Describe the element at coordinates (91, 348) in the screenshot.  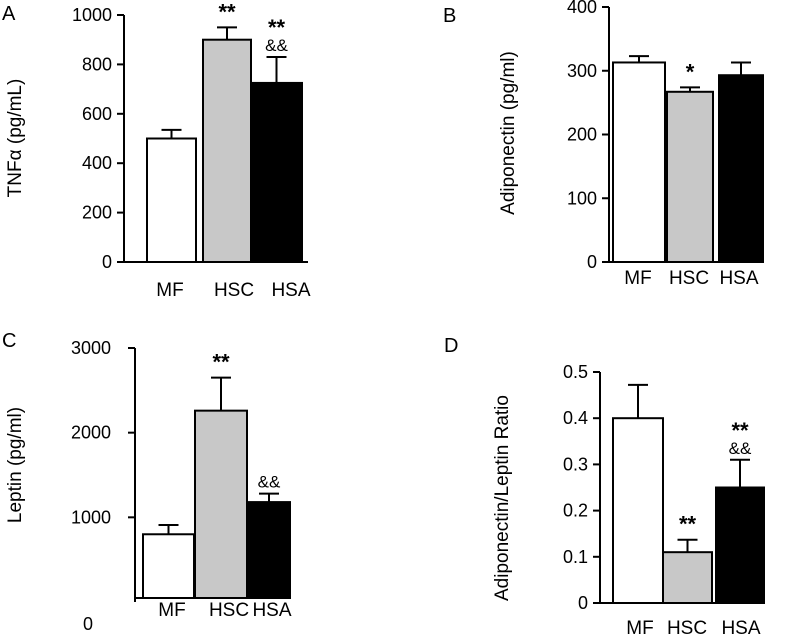
I see `y-tick-label: 3000` at that location.